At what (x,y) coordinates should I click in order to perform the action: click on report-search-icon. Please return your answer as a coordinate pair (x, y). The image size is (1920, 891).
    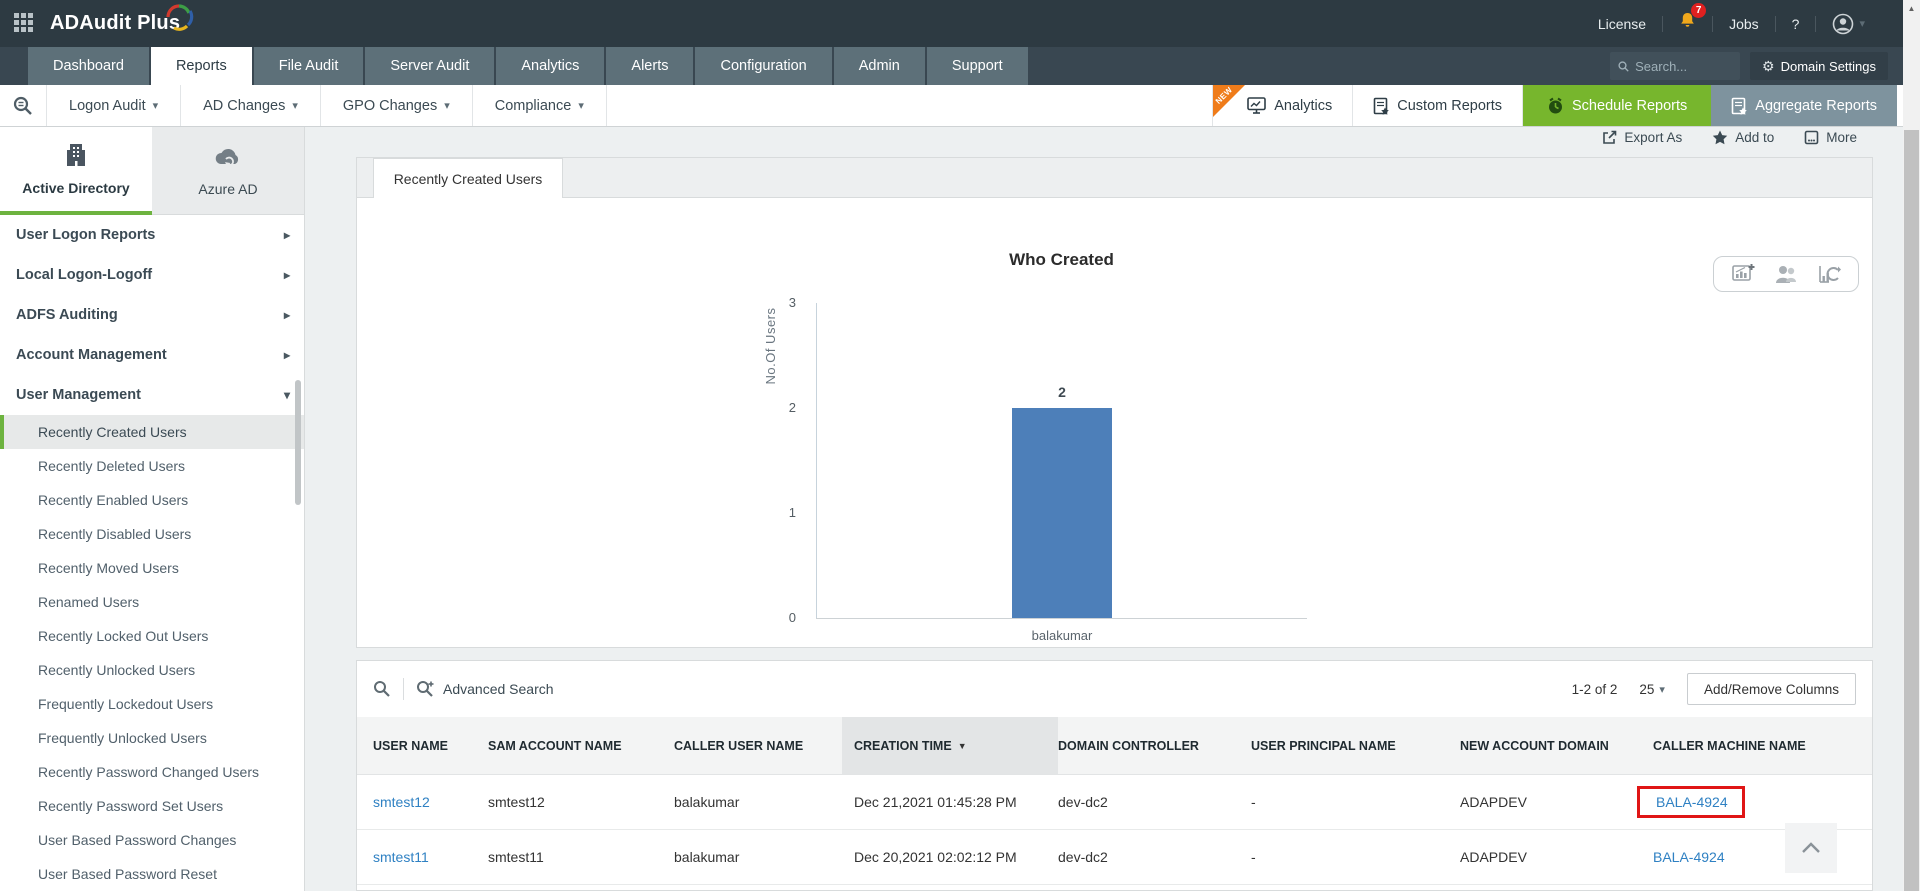
    Looking at the image, I should click on (23, 105).